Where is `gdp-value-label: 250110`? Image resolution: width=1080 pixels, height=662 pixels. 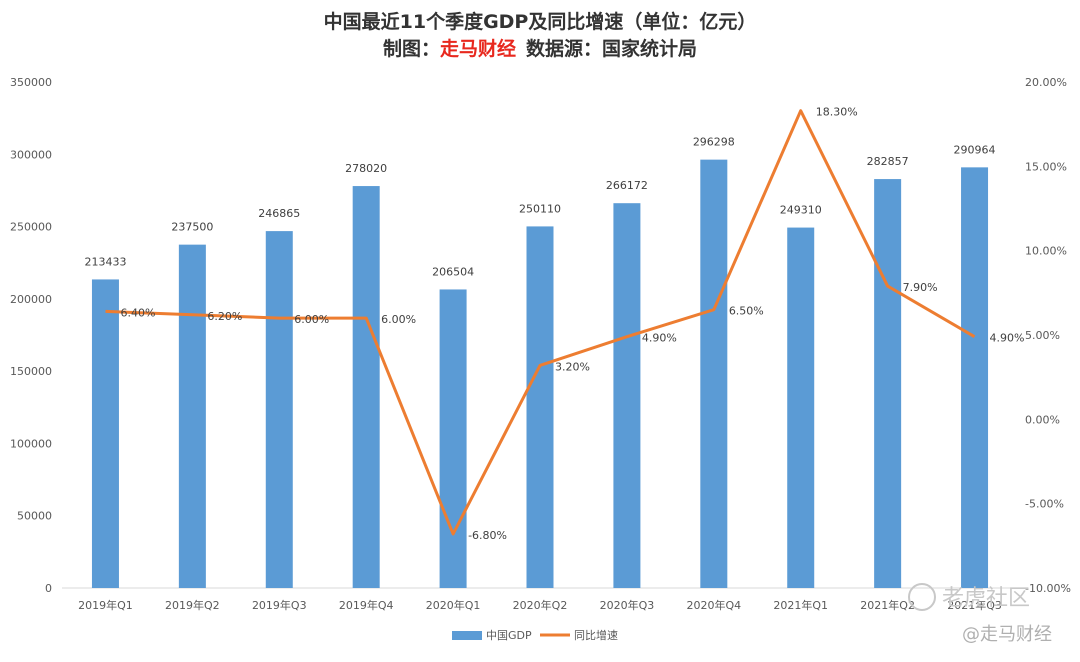
gdp-value-label: 250110 is located at coordinates (540, 208).